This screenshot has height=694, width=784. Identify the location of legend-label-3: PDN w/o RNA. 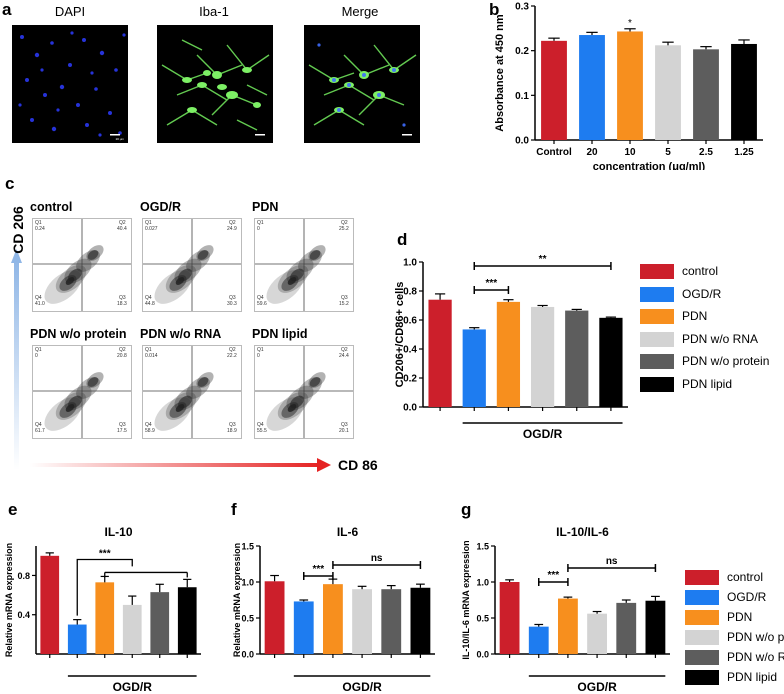
(720, 338).